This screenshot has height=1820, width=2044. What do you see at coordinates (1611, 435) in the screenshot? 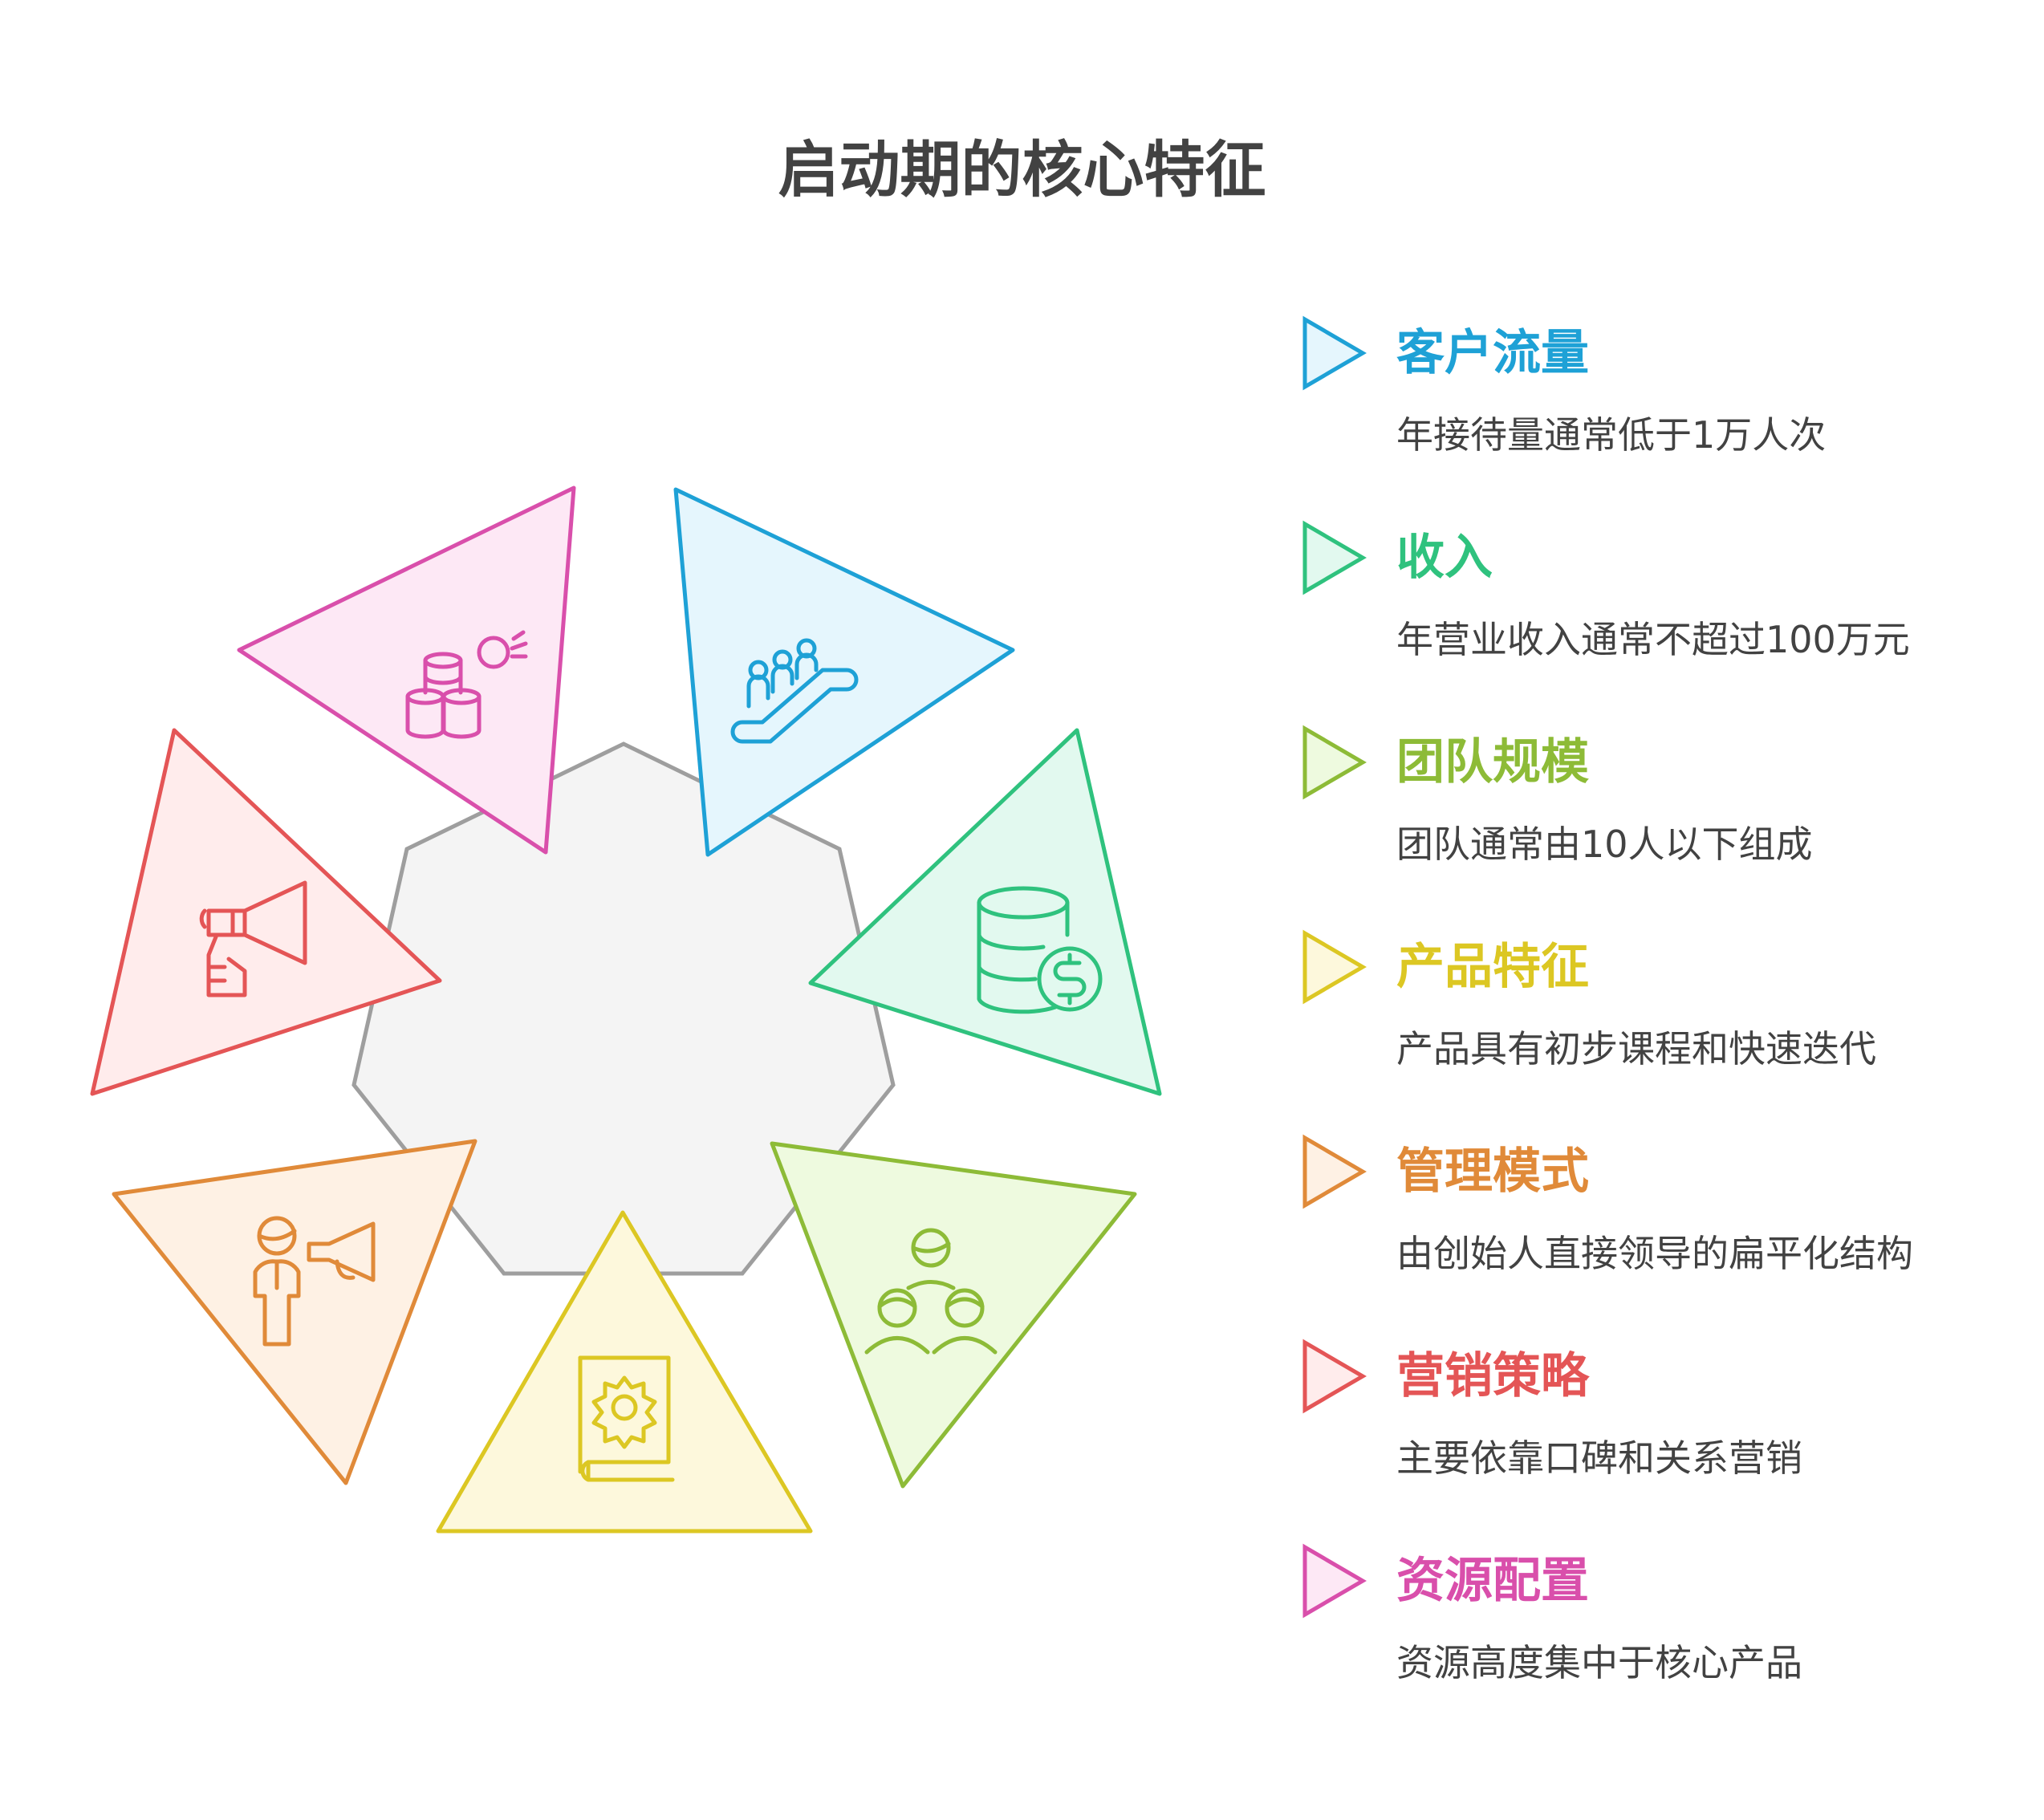
I see `legend-description: 年接待量通常低于1万人次` at bounding box center [1611, 435].